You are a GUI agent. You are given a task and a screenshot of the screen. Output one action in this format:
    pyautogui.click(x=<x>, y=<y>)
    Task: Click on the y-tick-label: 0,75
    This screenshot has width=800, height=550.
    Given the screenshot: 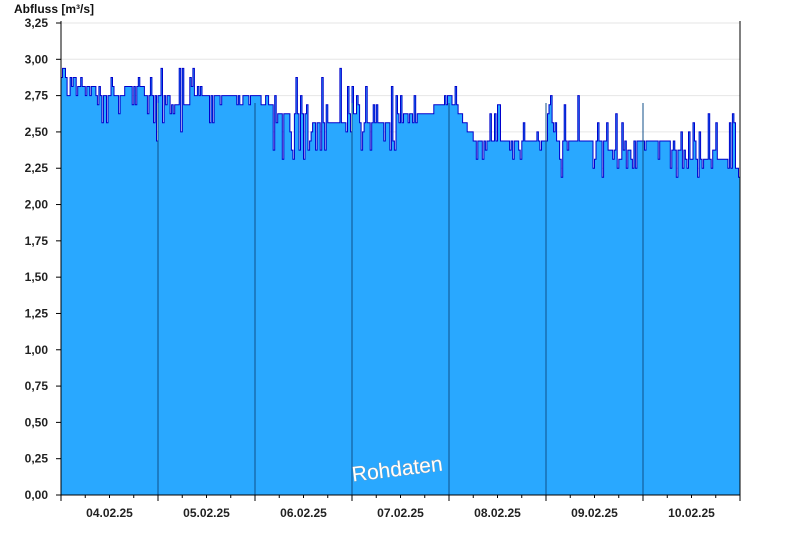 What is the action you would take?
    pyautogui.click(x=37, y=386)
    